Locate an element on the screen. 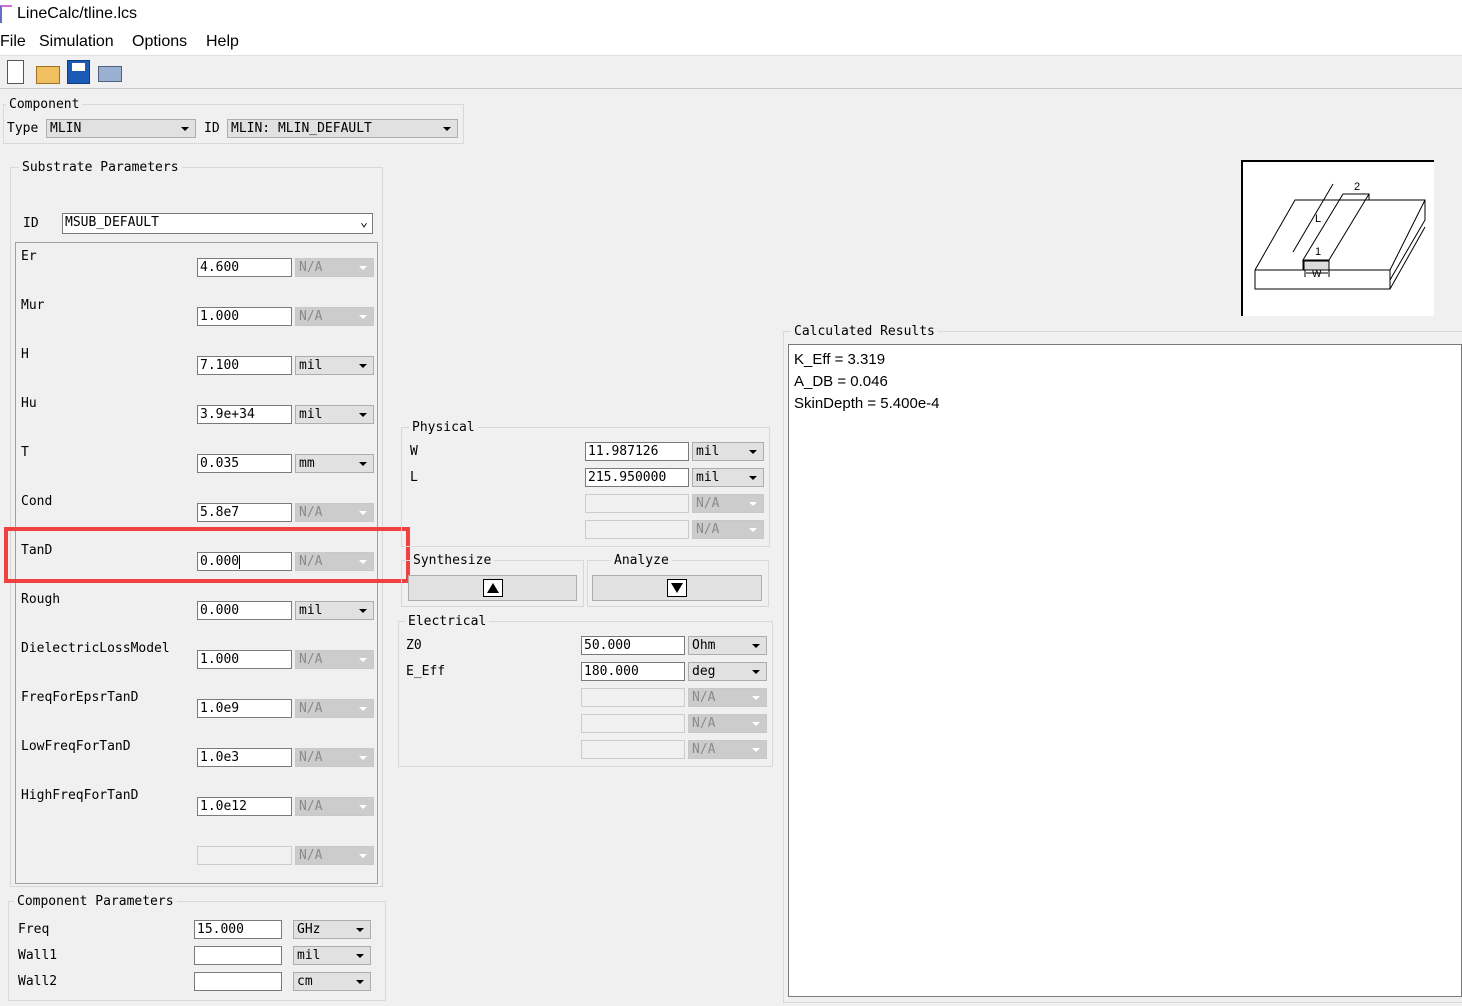 The width and height of the screenshot is (1462, 1006). er-input: 4.600 is located at coordinates (244, 267).